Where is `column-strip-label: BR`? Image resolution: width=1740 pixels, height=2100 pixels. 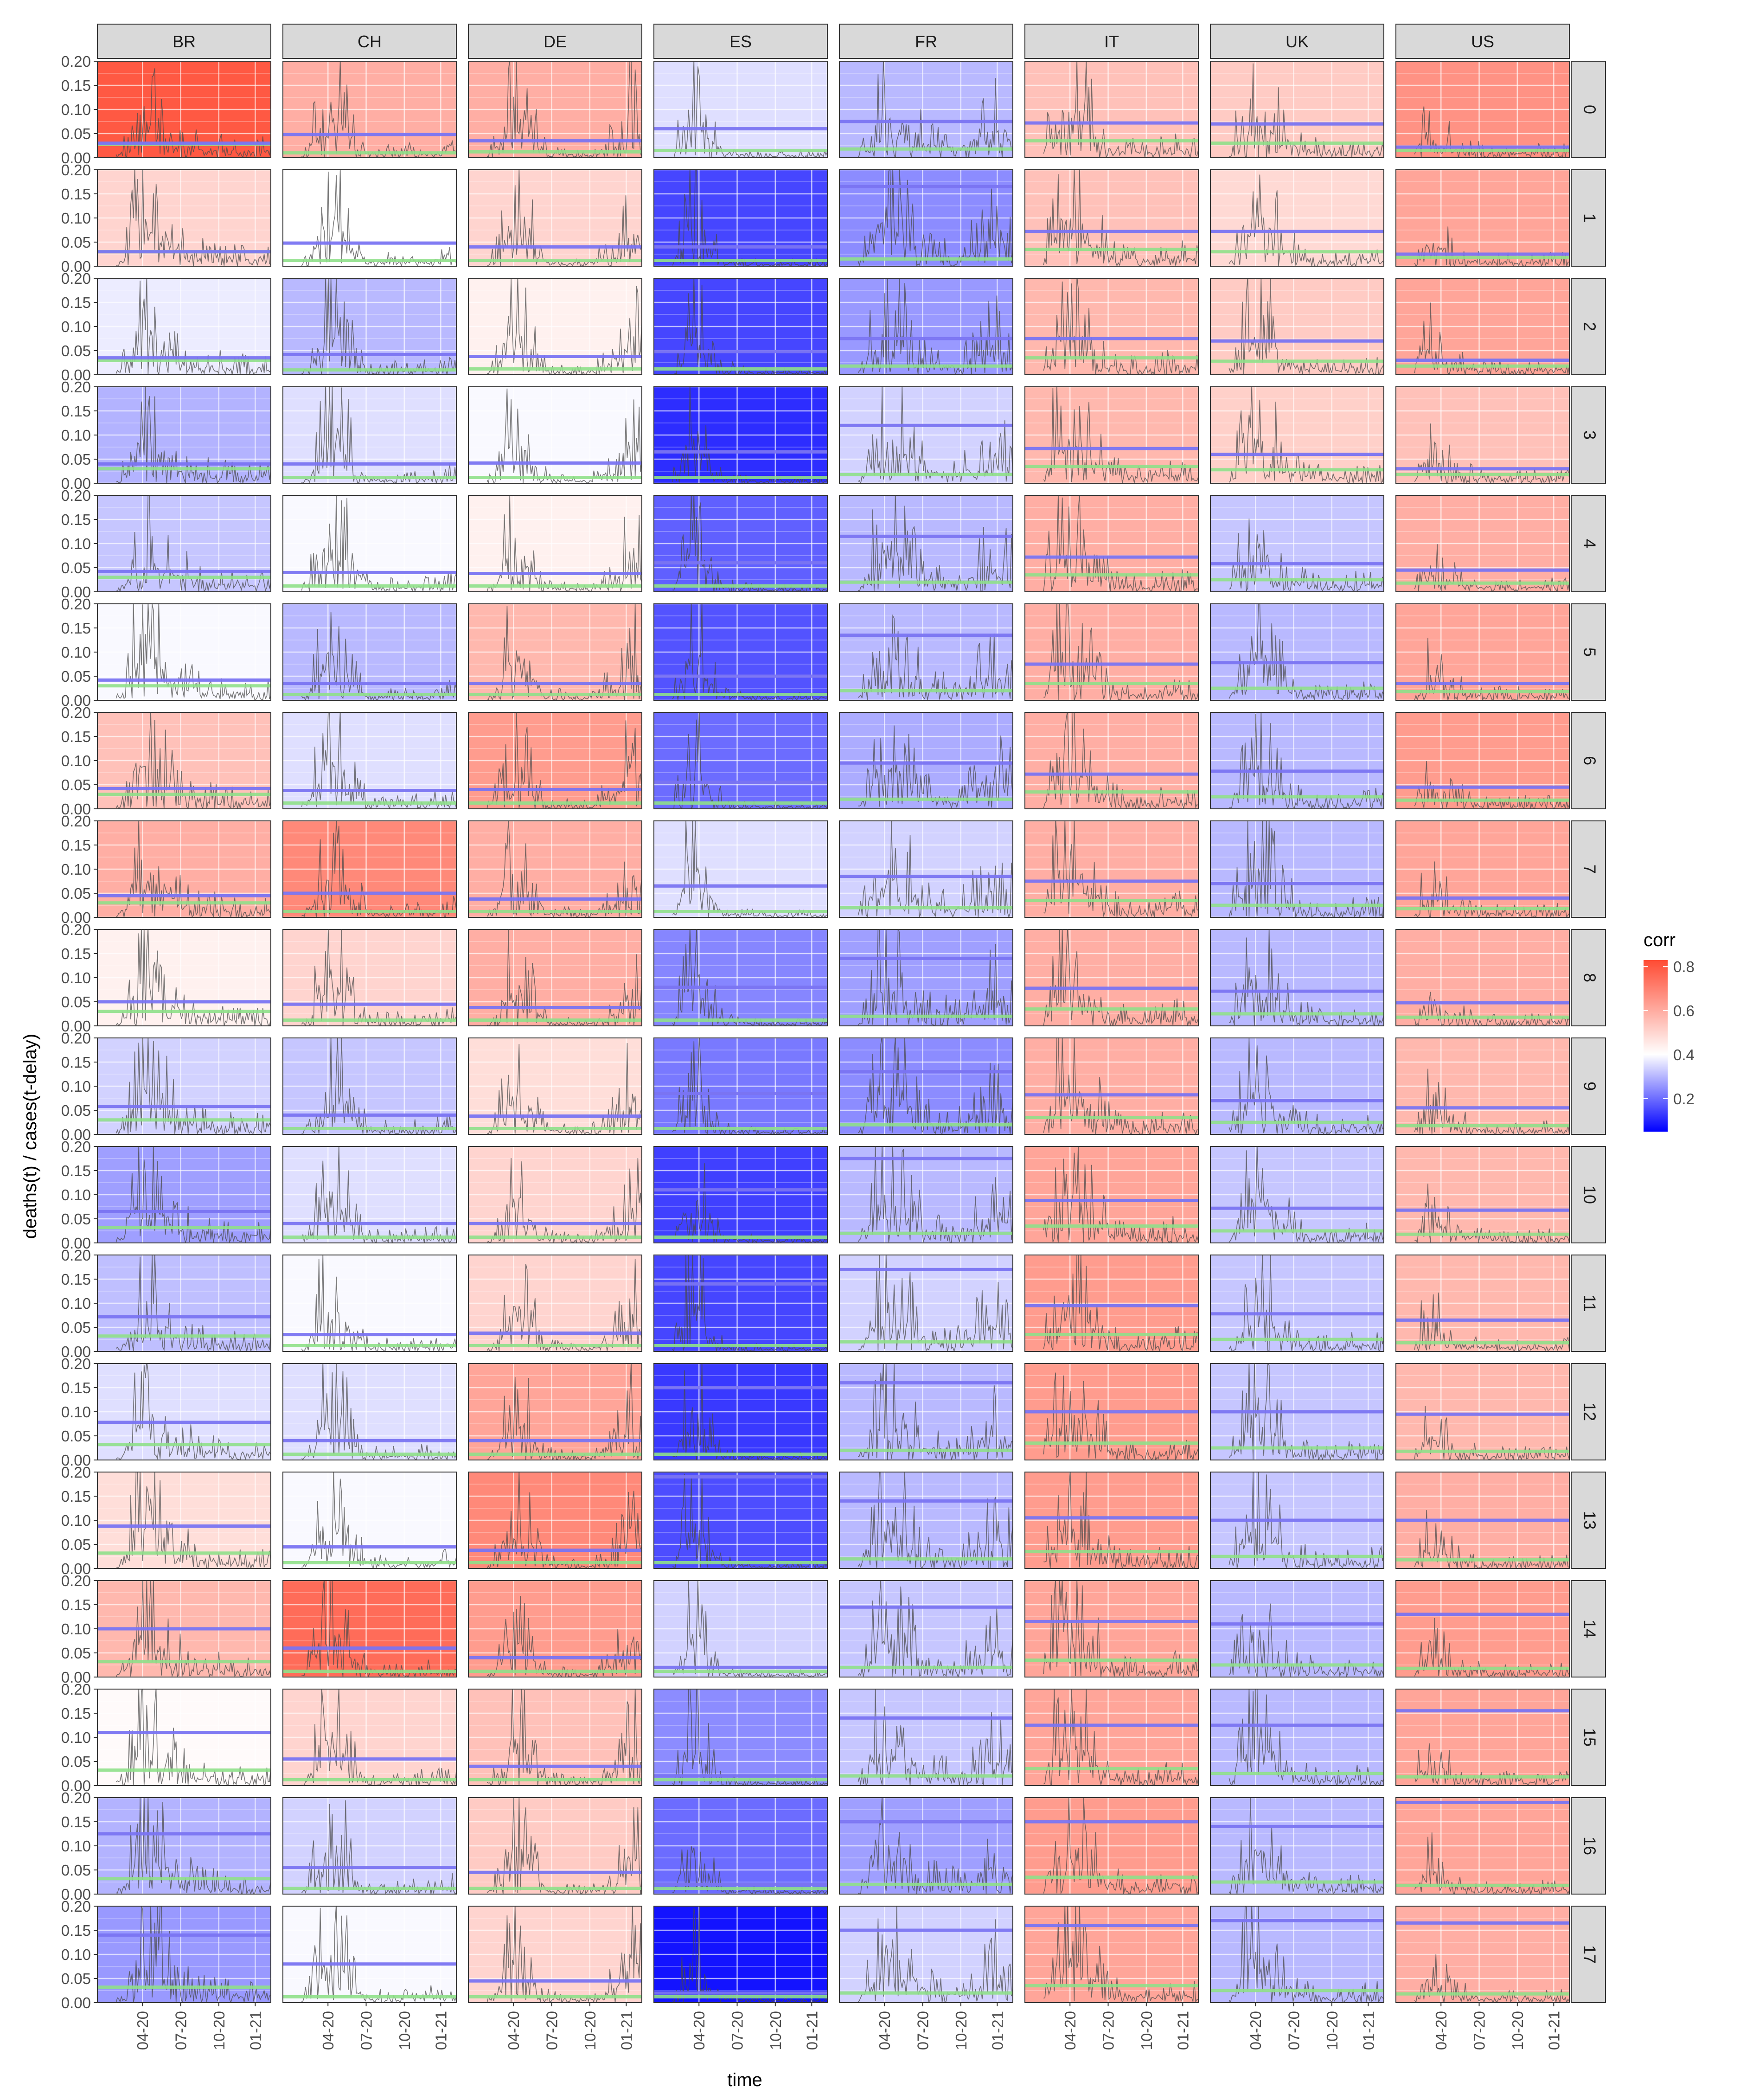 column-strip-label: BR is located at coordinates (184, 41).